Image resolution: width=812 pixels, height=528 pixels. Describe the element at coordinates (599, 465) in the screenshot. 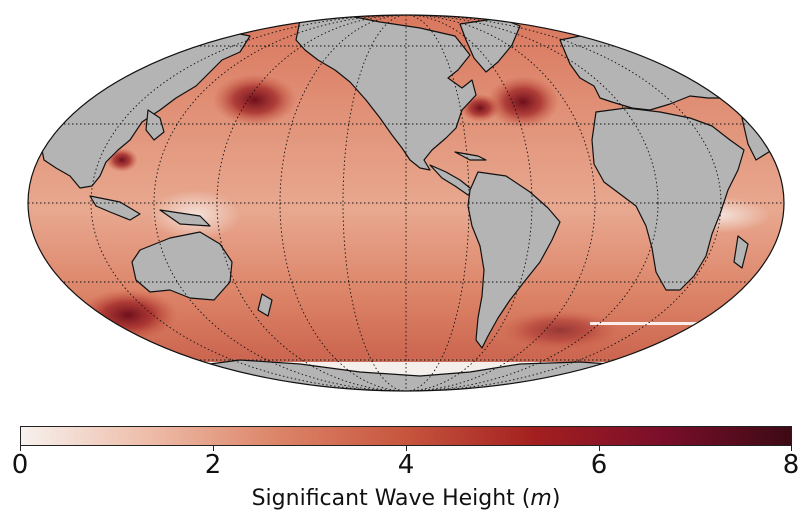

I see `tick-label-6: 6` at that location.